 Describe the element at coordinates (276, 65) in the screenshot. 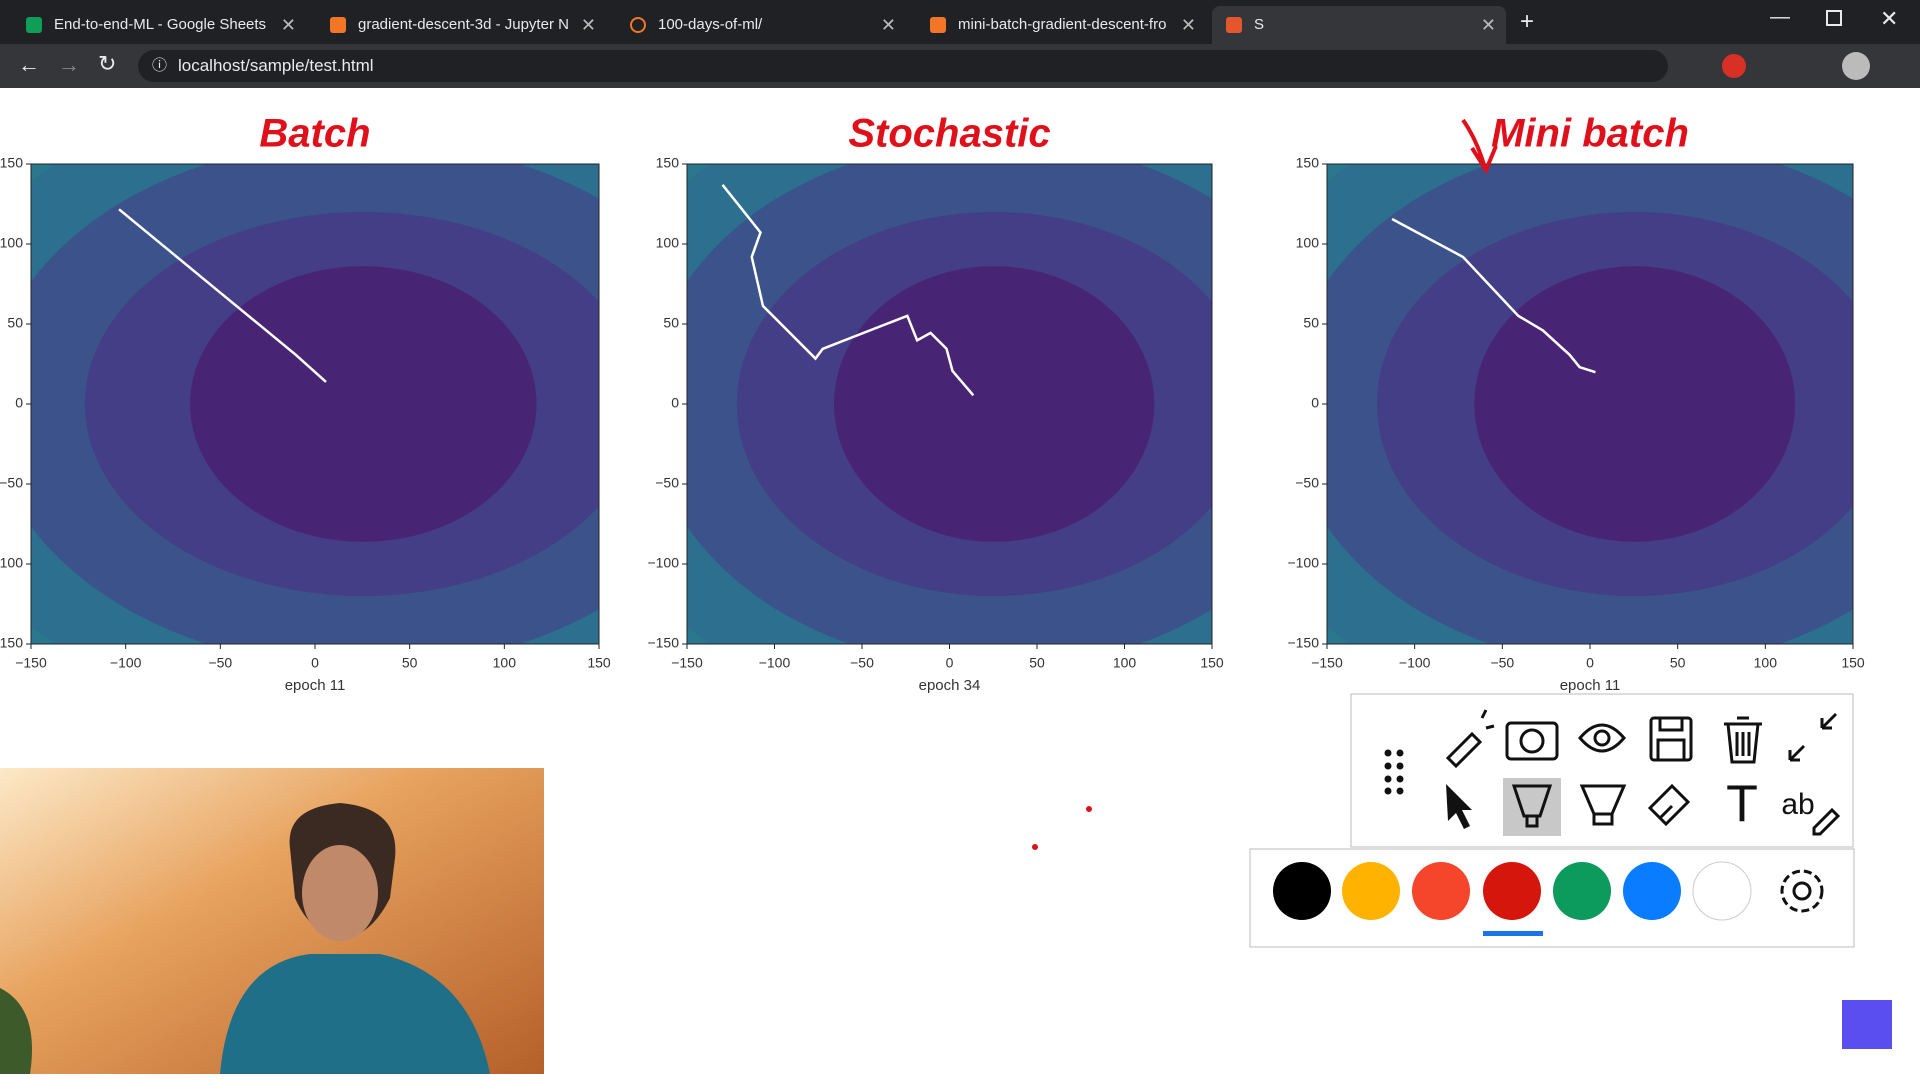

I see `url: localhost/sample/test.html` at that location.